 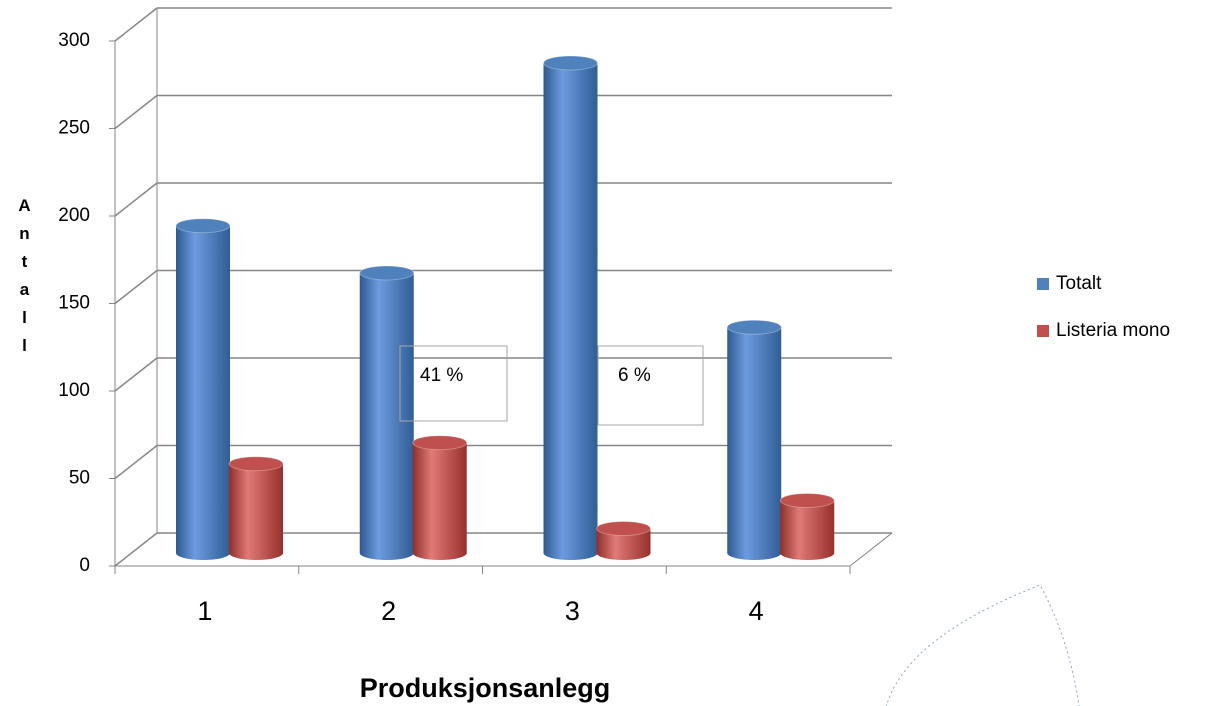 What do you see at coordinates (485, 688) in the screenshot?
I see `x-axis-title: Produksjonsanlegg` at bounding box center [485, 688].